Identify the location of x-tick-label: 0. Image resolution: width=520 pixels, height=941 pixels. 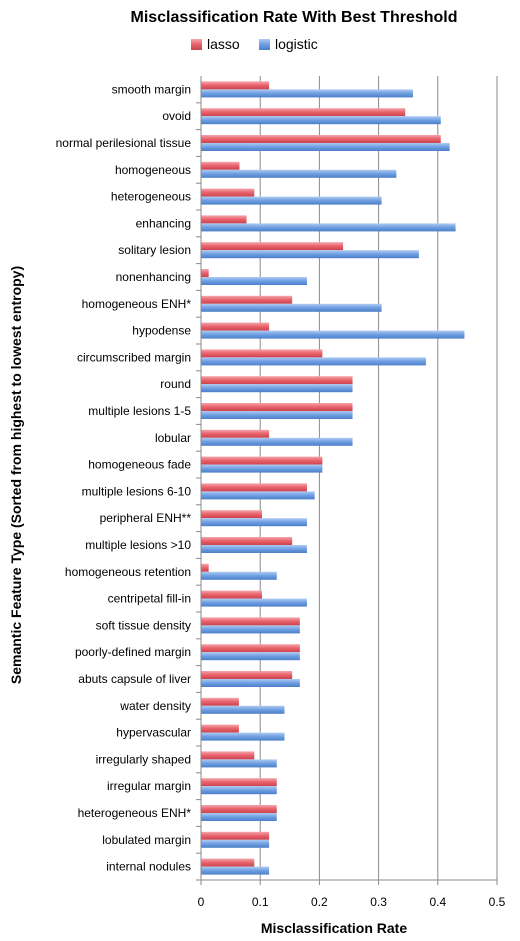
(201, 902).